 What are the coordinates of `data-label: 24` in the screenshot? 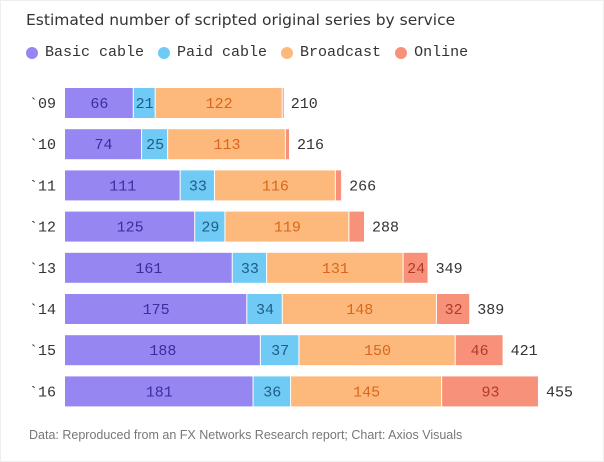 It's located at (416, 269).